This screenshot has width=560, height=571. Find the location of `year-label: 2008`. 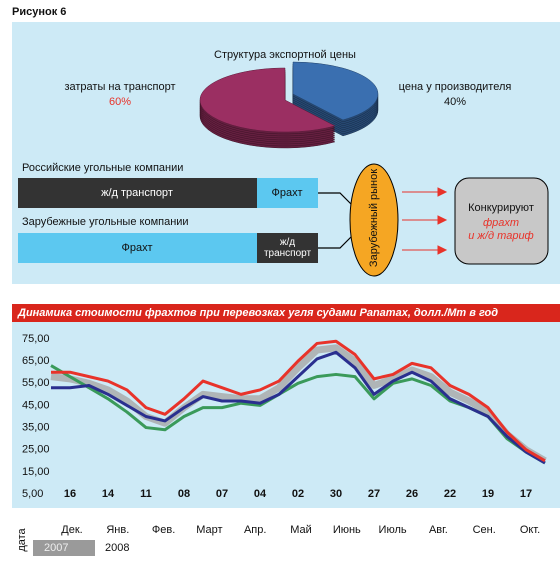

year-label: 2008 is located at coordinates (117, 548).